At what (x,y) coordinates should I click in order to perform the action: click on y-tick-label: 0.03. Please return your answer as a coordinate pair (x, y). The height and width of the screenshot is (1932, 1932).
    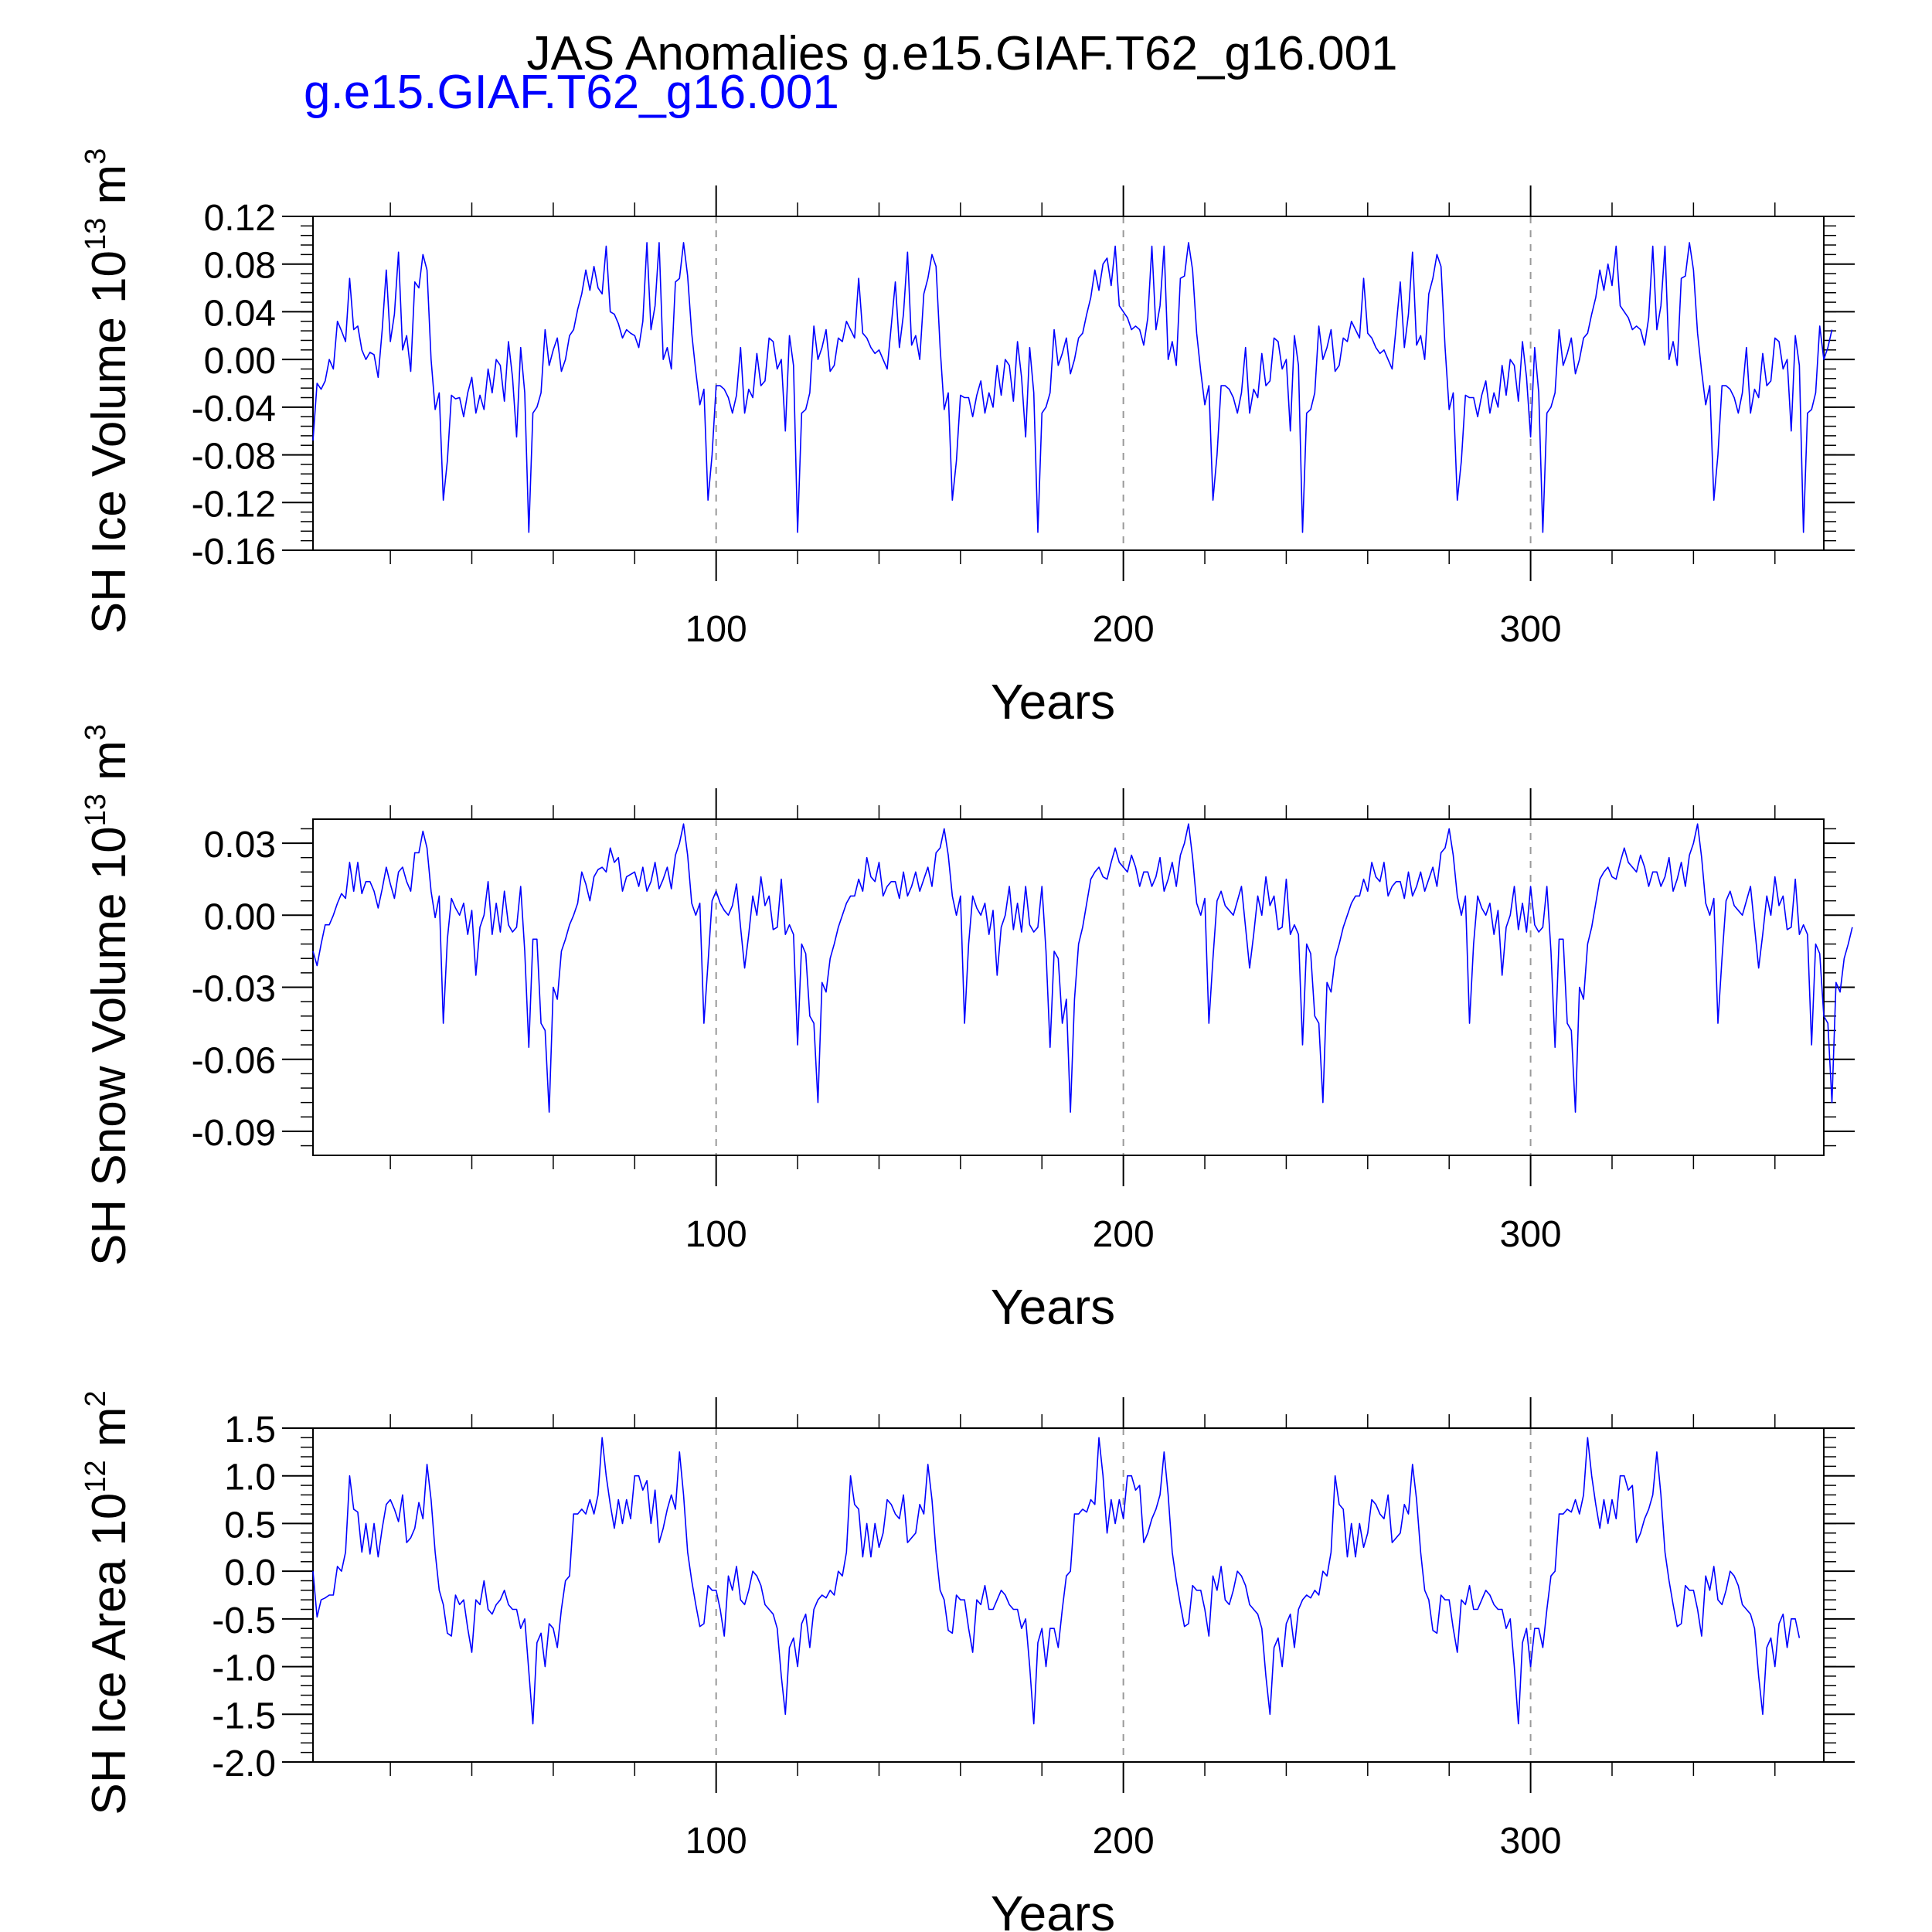
    Looking at the image, I should click on (240, 845).